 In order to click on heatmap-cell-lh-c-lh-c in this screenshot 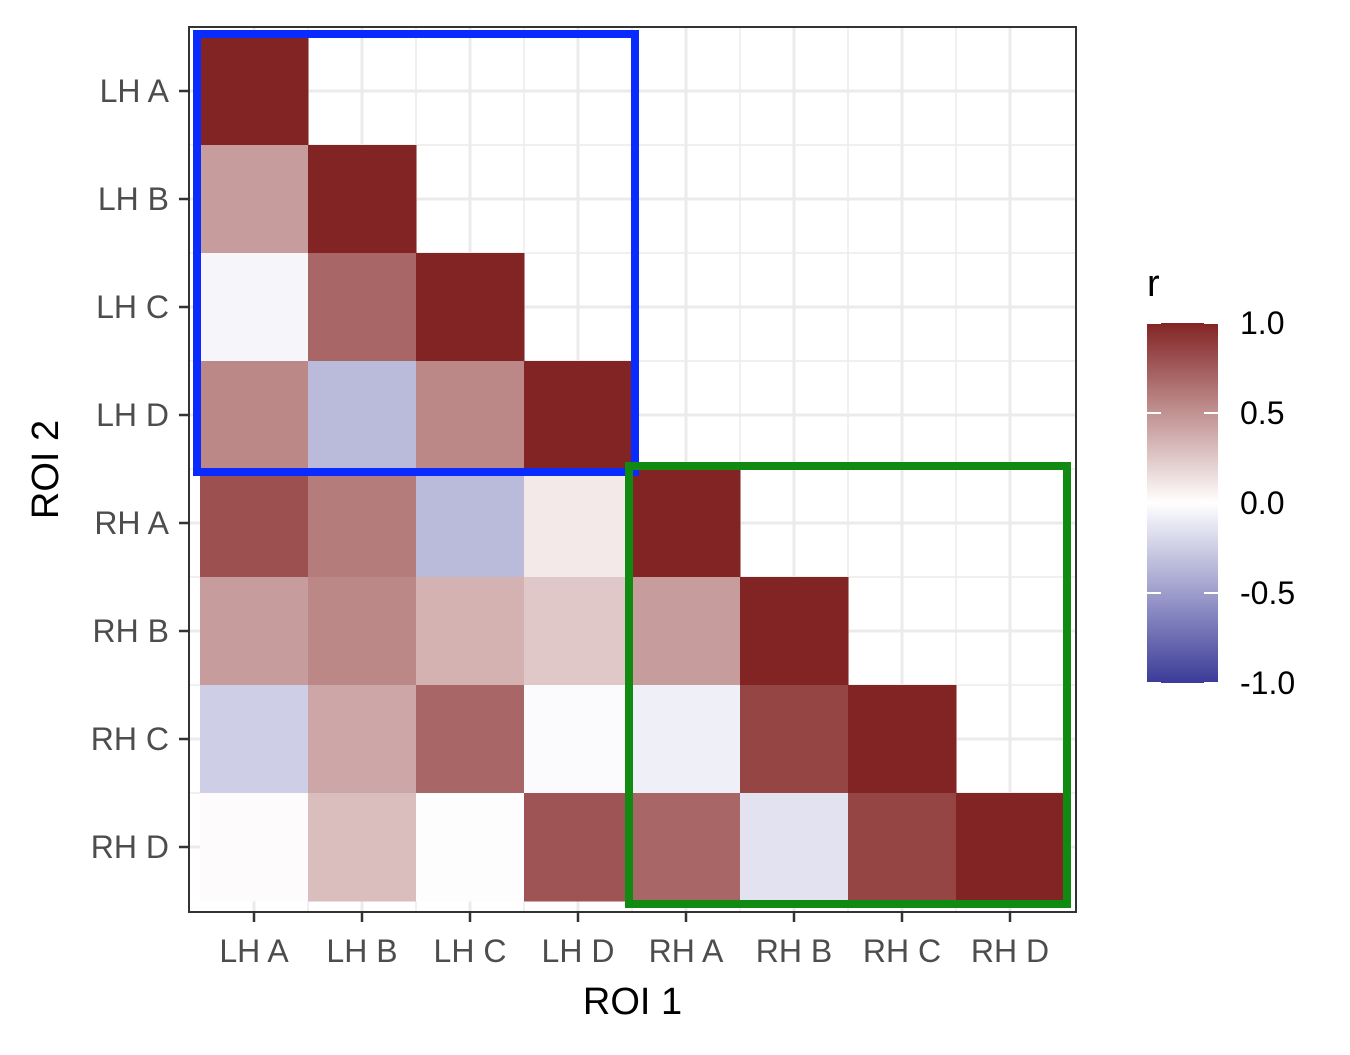, I will do `click(470, 307)`.